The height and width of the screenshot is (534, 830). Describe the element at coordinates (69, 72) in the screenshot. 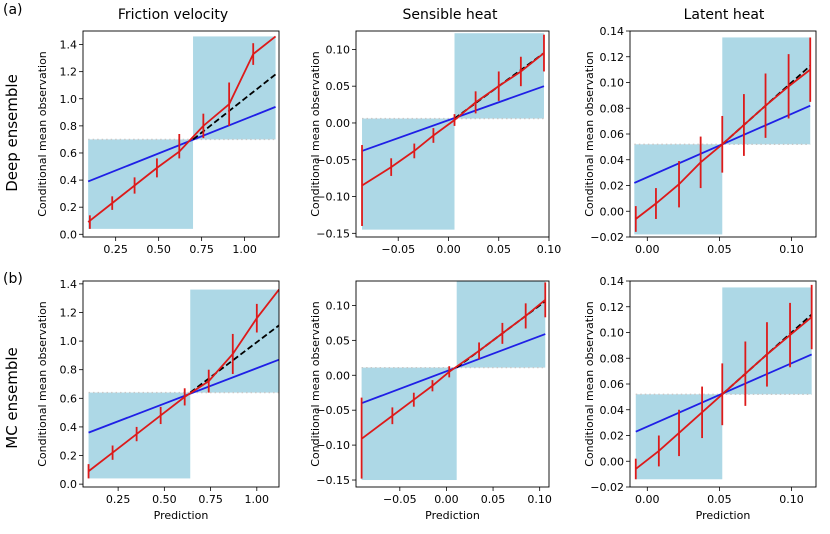

I see `panel-a-friction-velocity-ytick-label-6: 1.2` at that location.